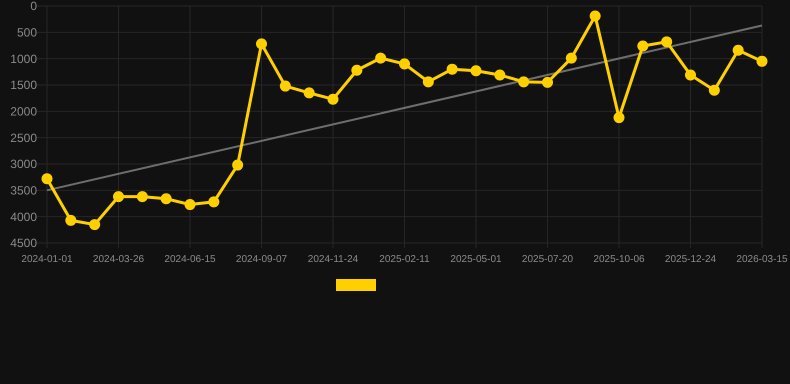 This screenshot has width=790, height=384. Describe the element at coordinates (34, 7) in the screenshot. I see `y-tick-label: 0` at that location.